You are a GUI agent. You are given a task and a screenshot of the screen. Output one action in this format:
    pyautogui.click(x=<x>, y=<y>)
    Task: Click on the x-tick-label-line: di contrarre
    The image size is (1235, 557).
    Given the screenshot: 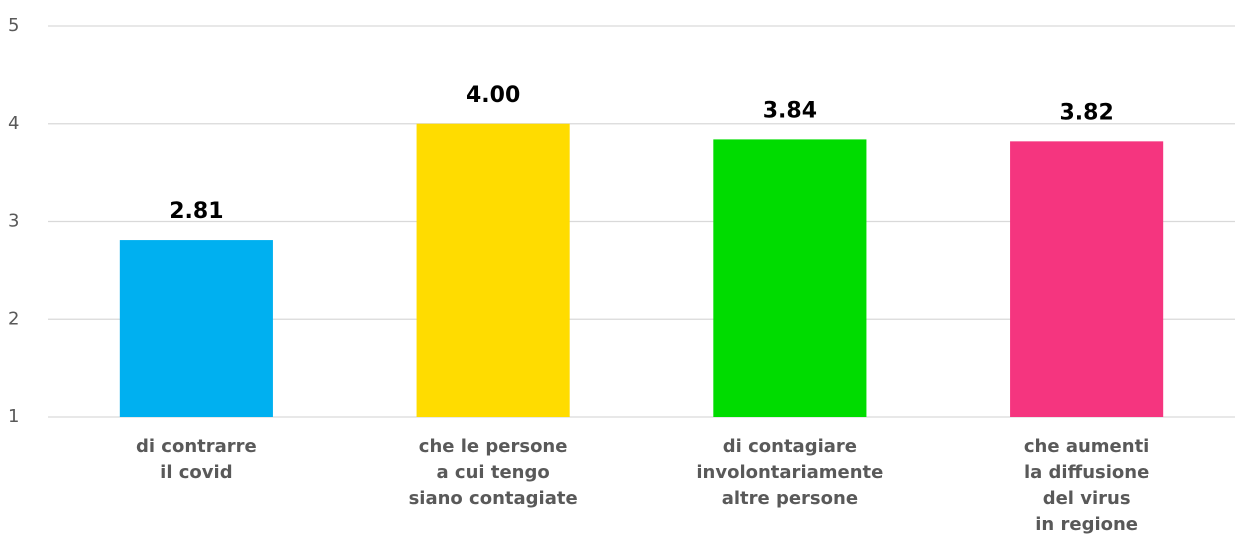 What is the action you would take?
    pyautogui.click(x=196, y=446)
    